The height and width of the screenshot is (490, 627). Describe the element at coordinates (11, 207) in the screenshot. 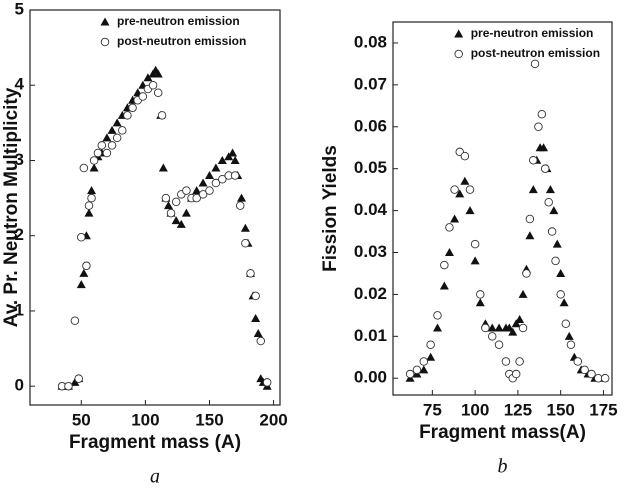

I see `y-axis-label: Av. Pr. Neutron Multiplicity` at that location.